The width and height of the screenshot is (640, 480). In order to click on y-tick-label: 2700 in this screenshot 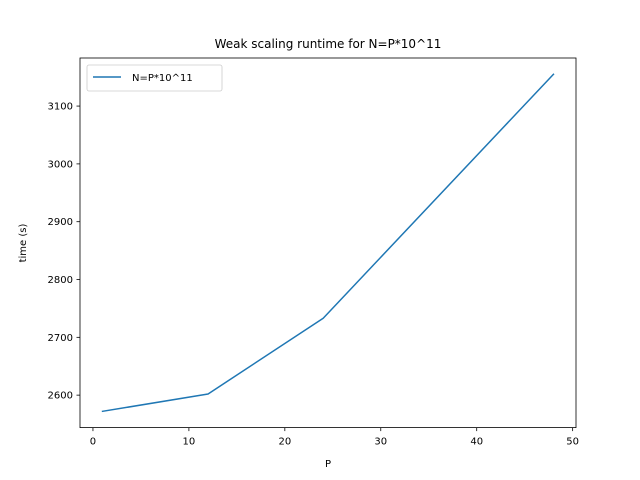, I will do `click(60, 338)`.